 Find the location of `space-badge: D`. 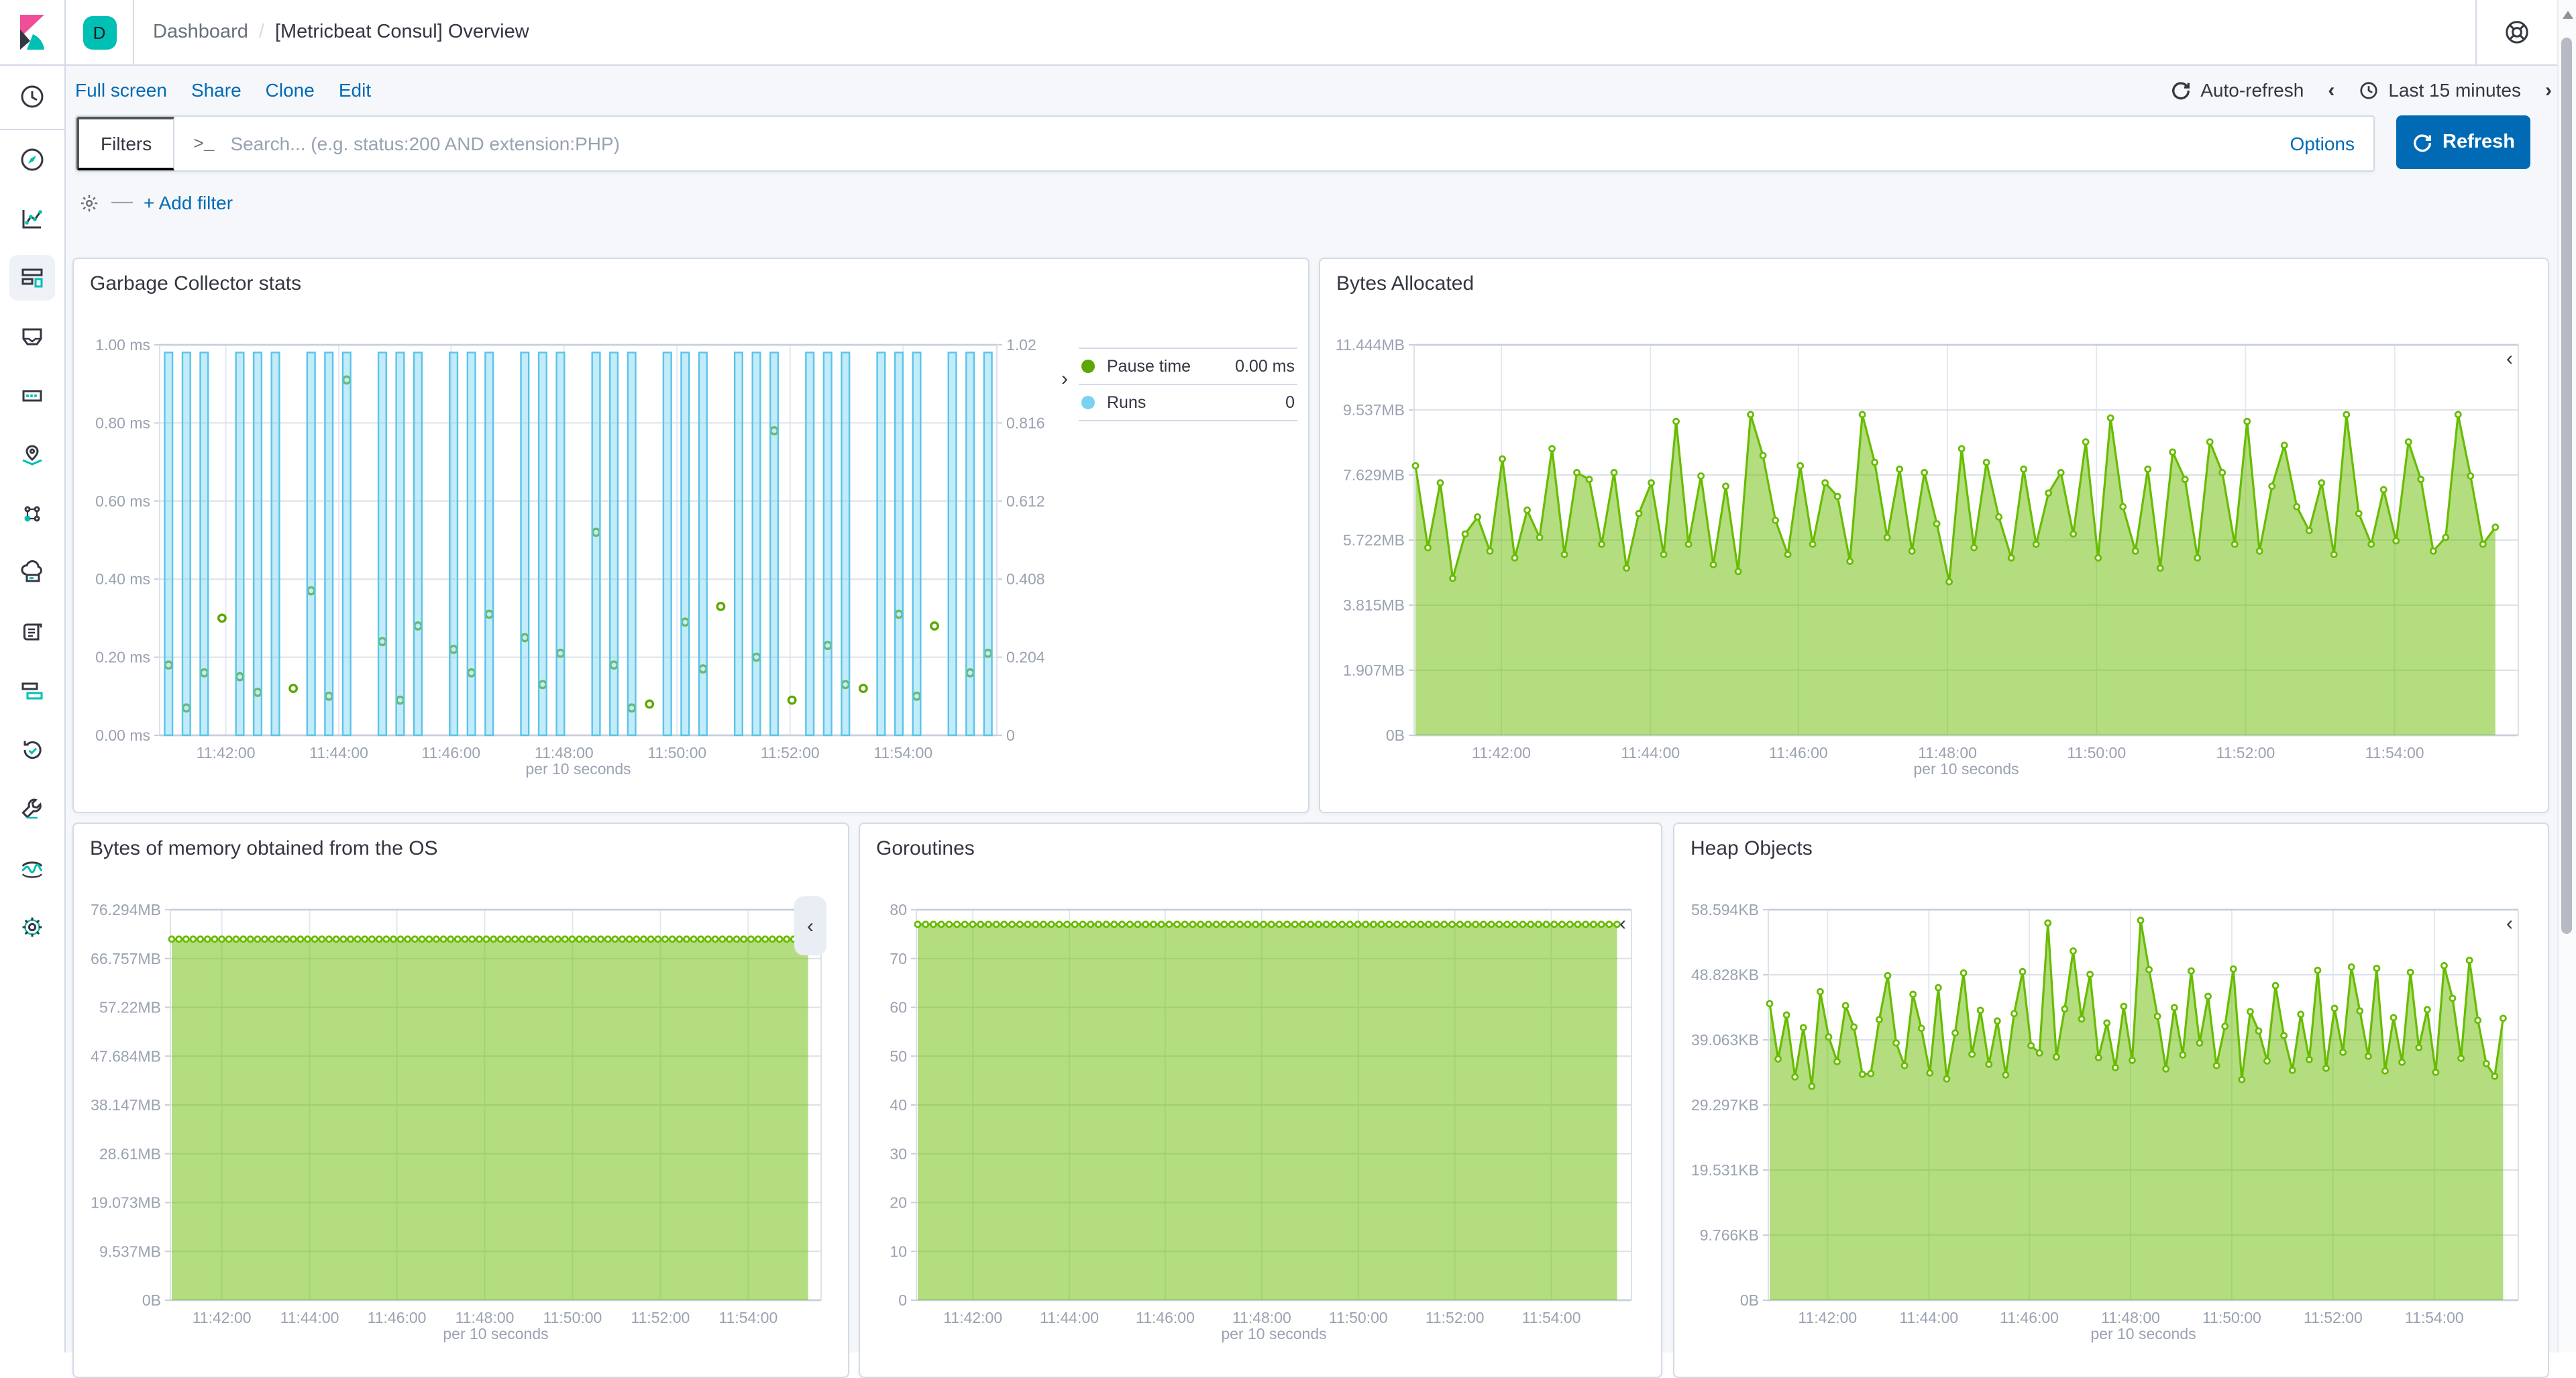

space-badge: D is located at coordinates (99, 32).